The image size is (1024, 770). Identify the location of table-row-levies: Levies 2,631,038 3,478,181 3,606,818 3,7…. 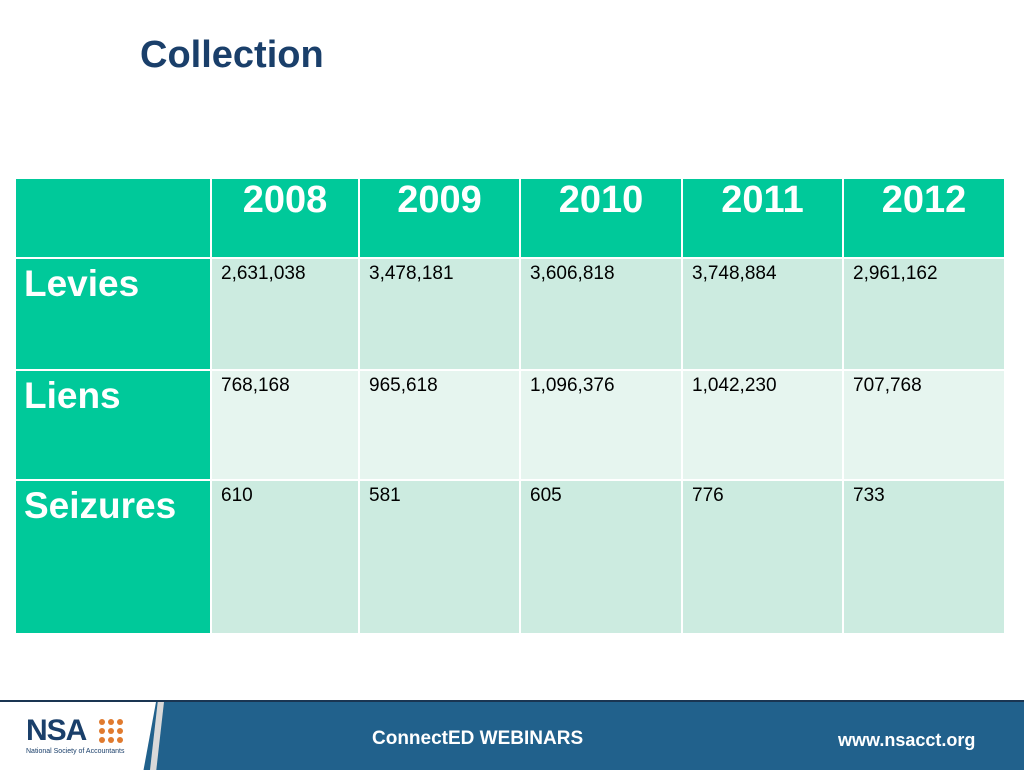
(511, 315).